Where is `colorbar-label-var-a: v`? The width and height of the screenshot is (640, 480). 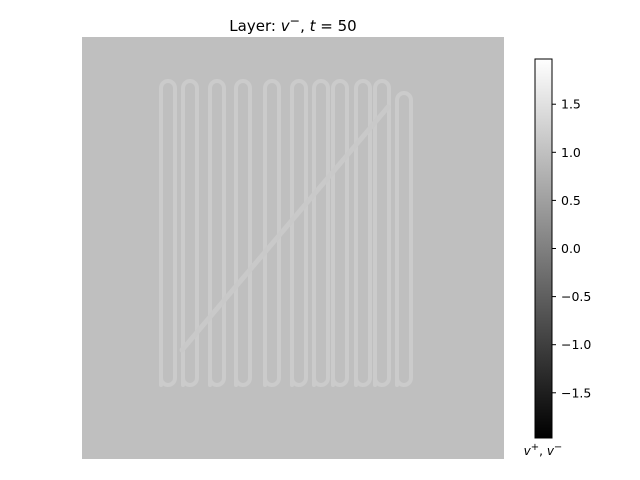
colorbar-label-var-a: v is located at coordinates (527, 451).